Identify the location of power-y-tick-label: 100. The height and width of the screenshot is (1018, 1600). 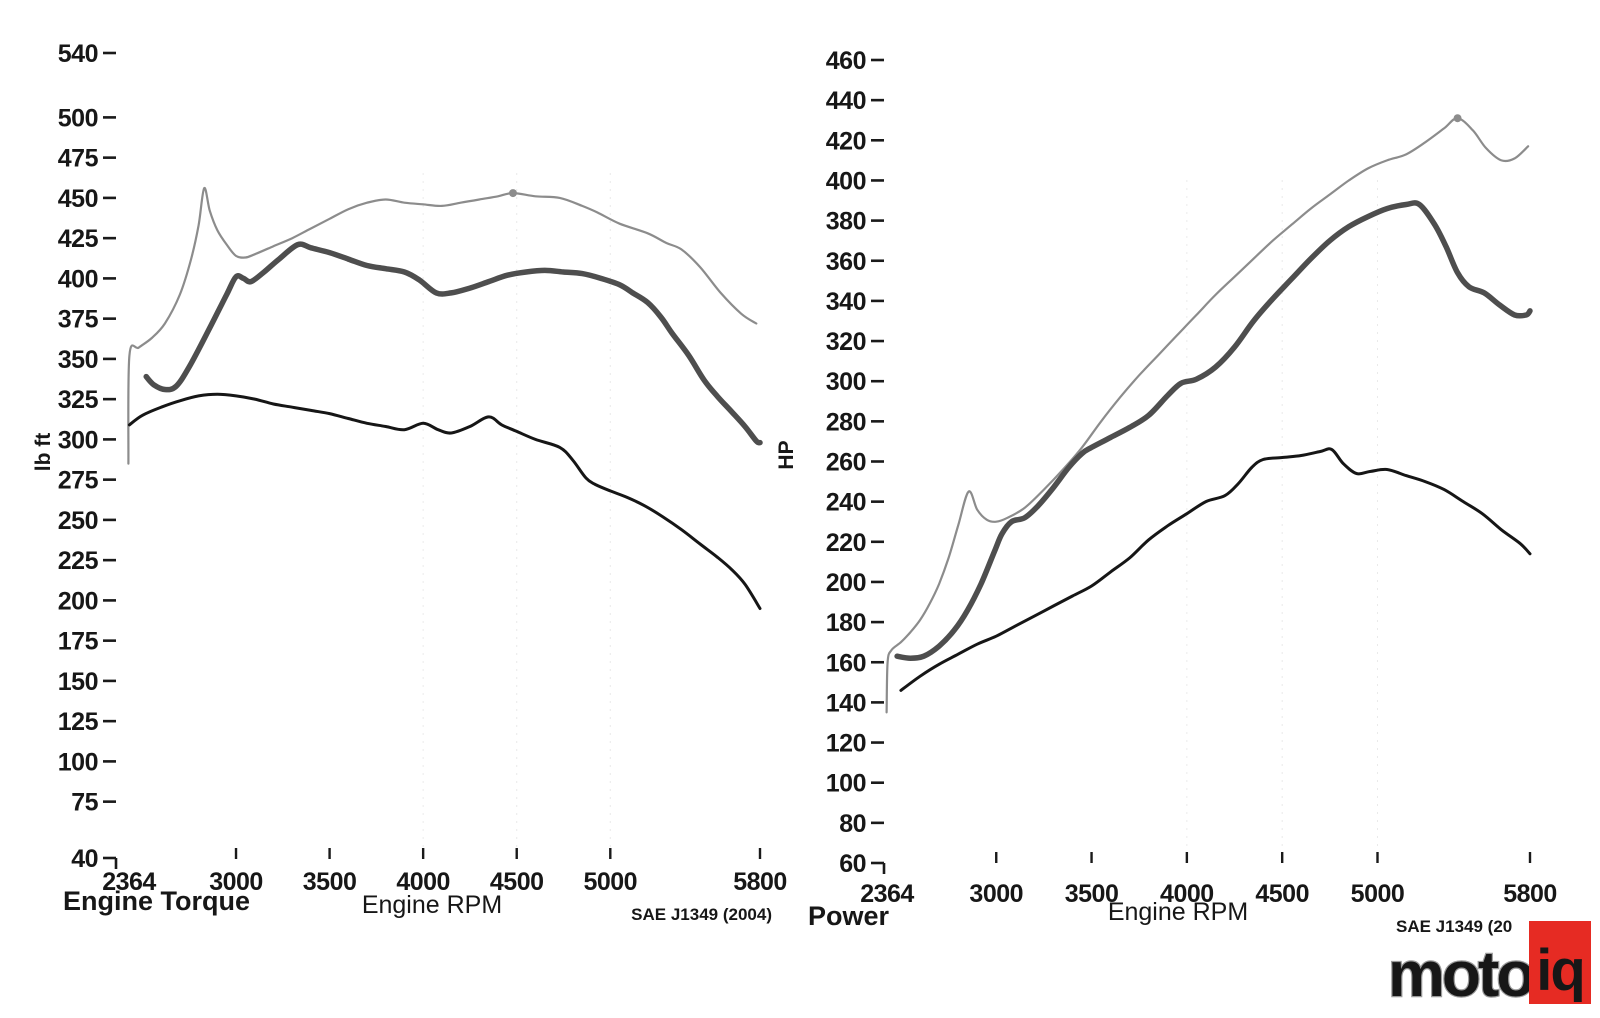
(846, 784).